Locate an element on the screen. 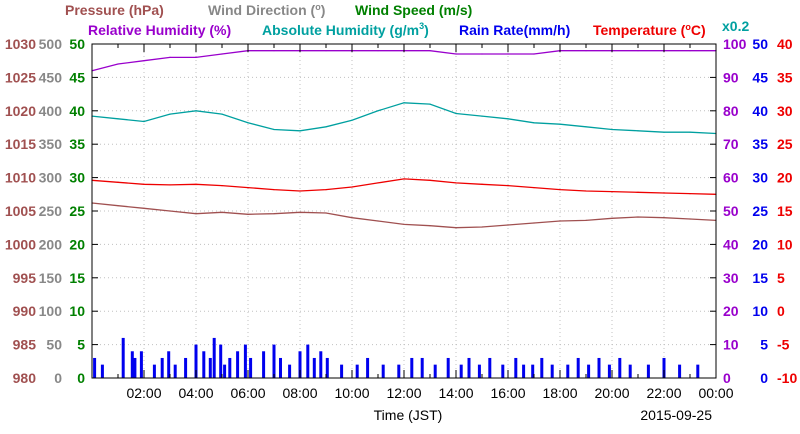  wind-speed-tick-label: 35 is located at coordinates (77, 144).